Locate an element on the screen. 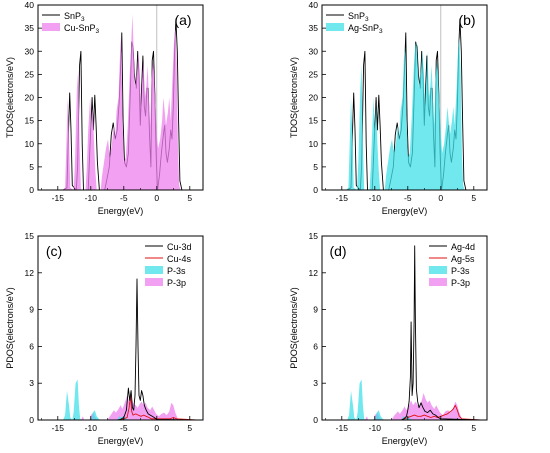  legend-entry: Cu-3d is located at coordinates (179, 247).